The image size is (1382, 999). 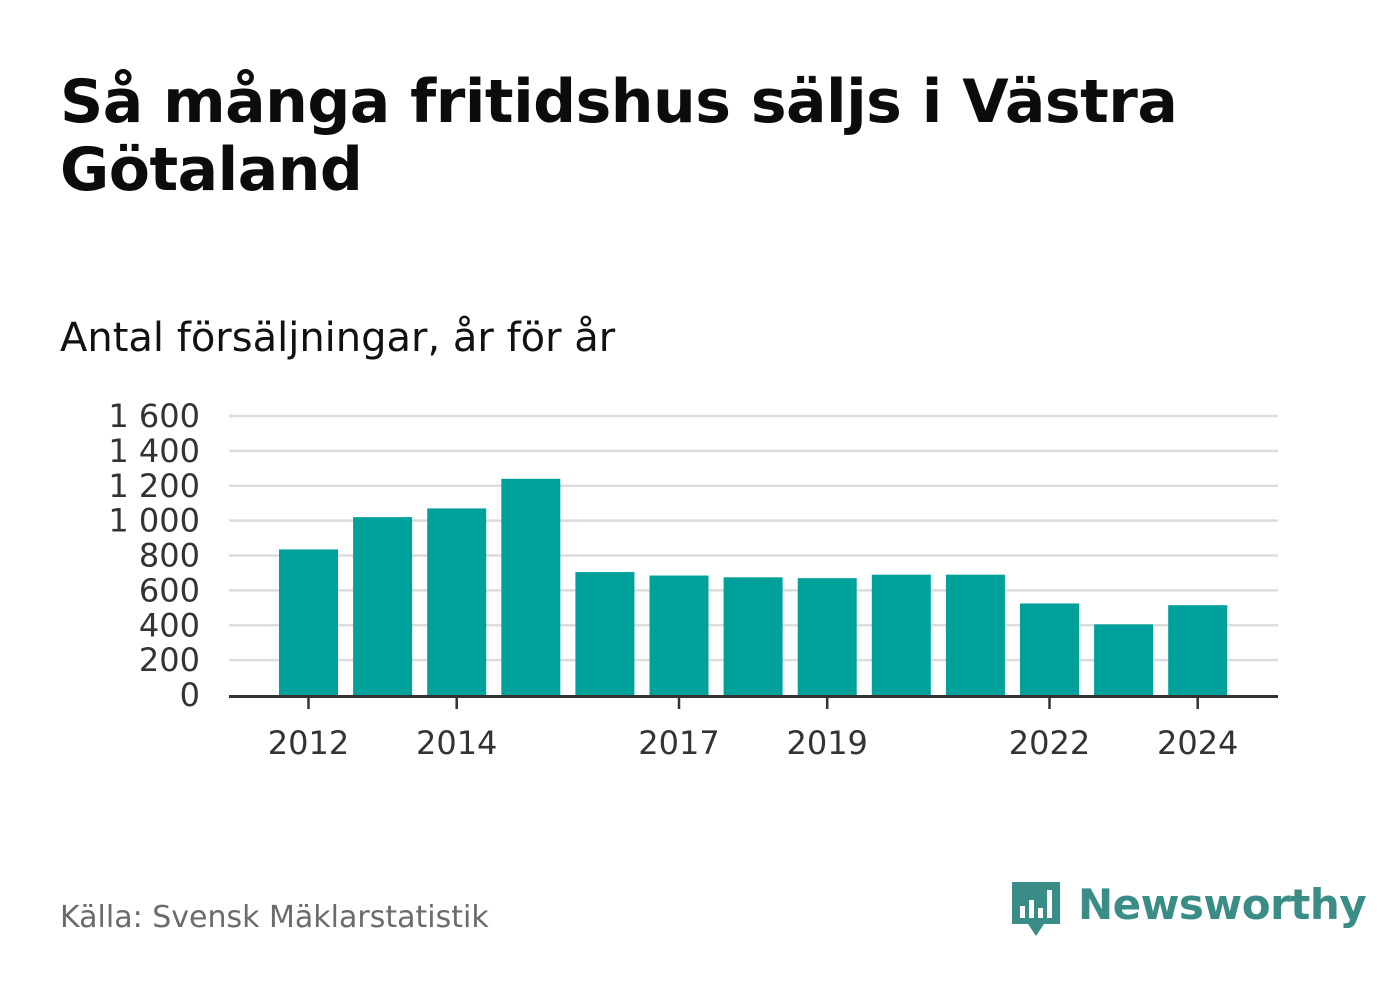 I want to click on bars, so click(x=753, y=586).